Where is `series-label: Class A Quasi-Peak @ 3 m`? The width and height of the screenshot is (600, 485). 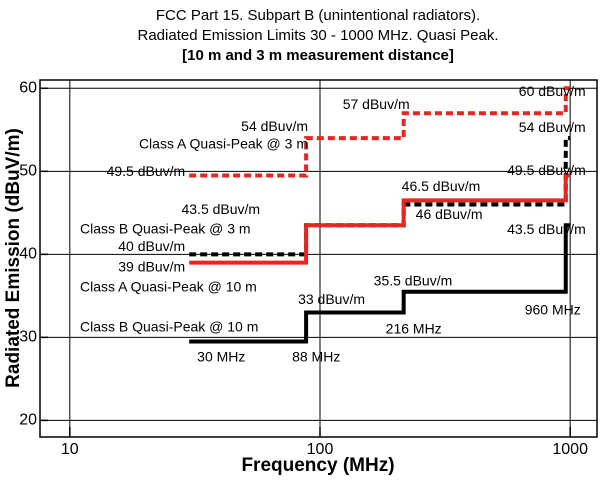 series-label: Class A Quasi-Peak @ 3 m is located at coordinates (223, 144).